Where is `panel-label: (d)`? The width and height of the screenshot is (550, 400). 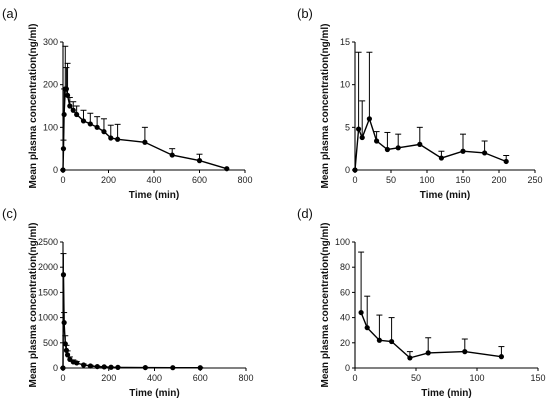
panel-label: (d) is located at coordinates (305, 213).